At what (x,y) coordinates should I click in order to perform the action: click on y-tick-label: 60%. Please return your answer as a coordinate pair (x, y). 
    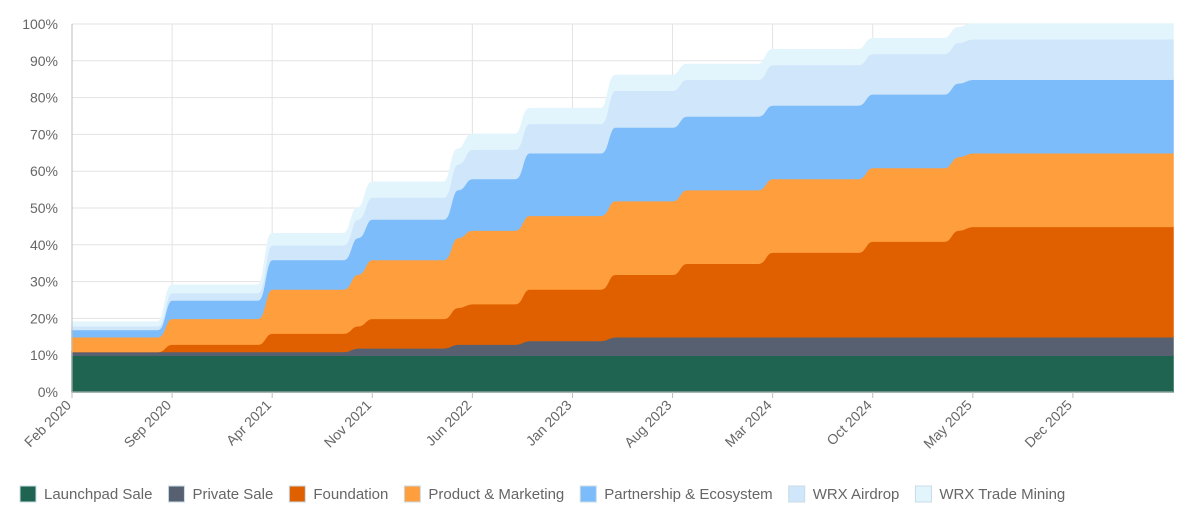
    Looking at the image, I should click on (44, 171).